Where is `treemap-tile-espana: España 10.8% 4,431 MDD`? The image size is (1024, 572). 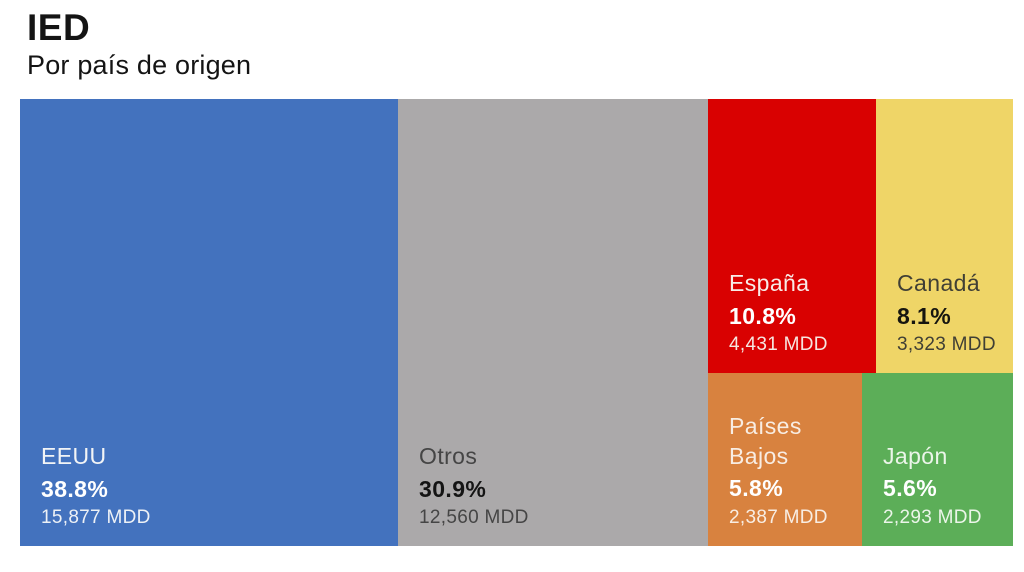
treemap-tile-espana: España 10.8% 4,431 MDD is located at coordinates (792, 236).